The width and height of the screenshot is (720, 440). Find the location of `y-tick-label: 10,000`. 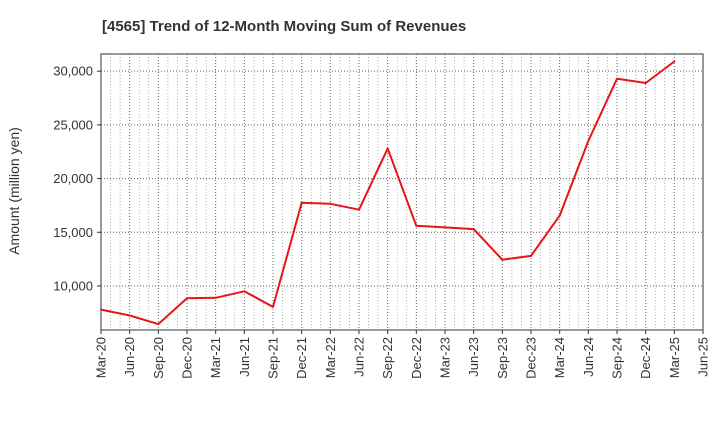

y-tick-label: 10,000 is located at coordinates (73, 285).